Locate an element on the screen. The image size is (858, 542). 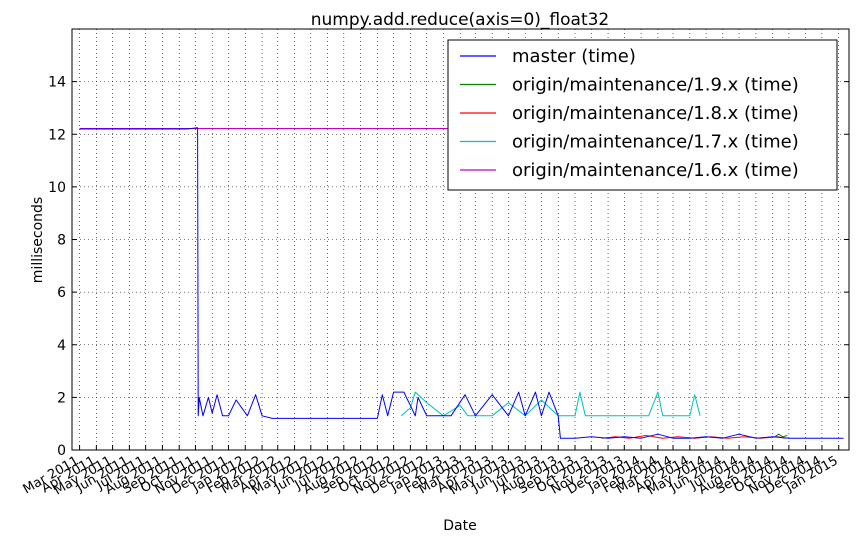
y-tick-label: 2 is located at coordinates (61, 398).